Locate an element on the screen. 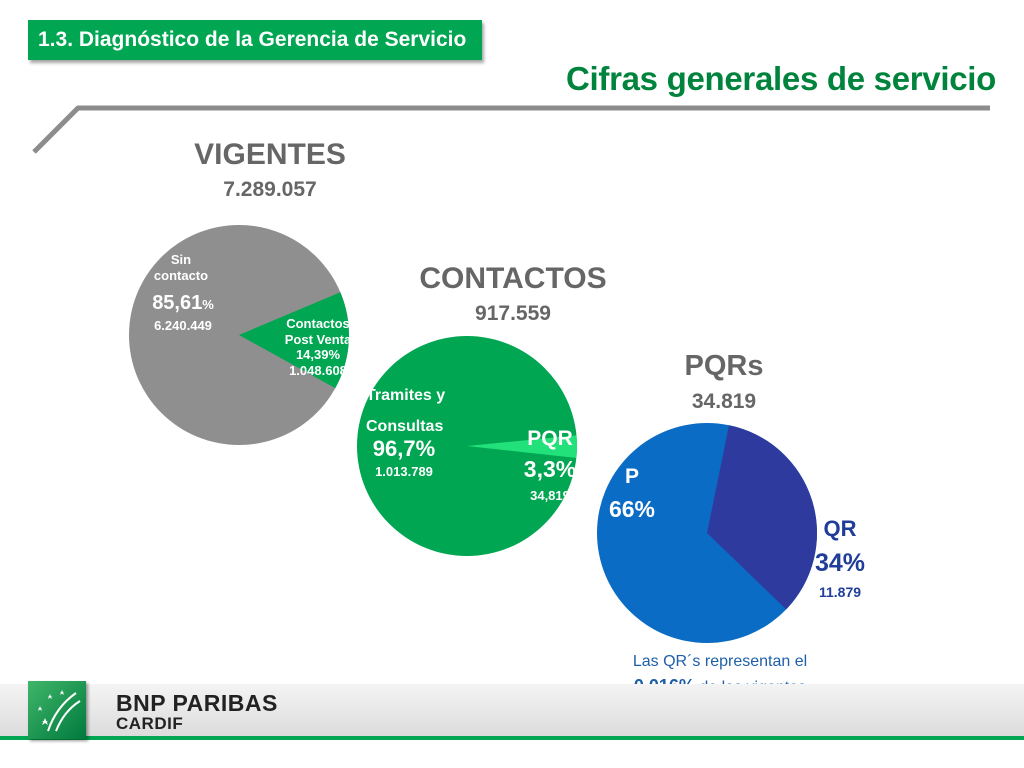  sin-contacto-name-2: contacto is located at coordinates (181, 275).